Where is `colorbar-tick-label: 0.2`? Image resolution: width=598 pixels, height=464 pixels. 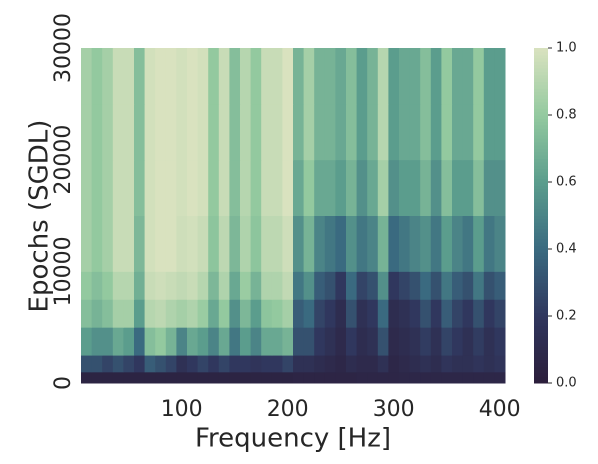 colorbar-tick-label: 0.2 is located at coordinates (566, 316).